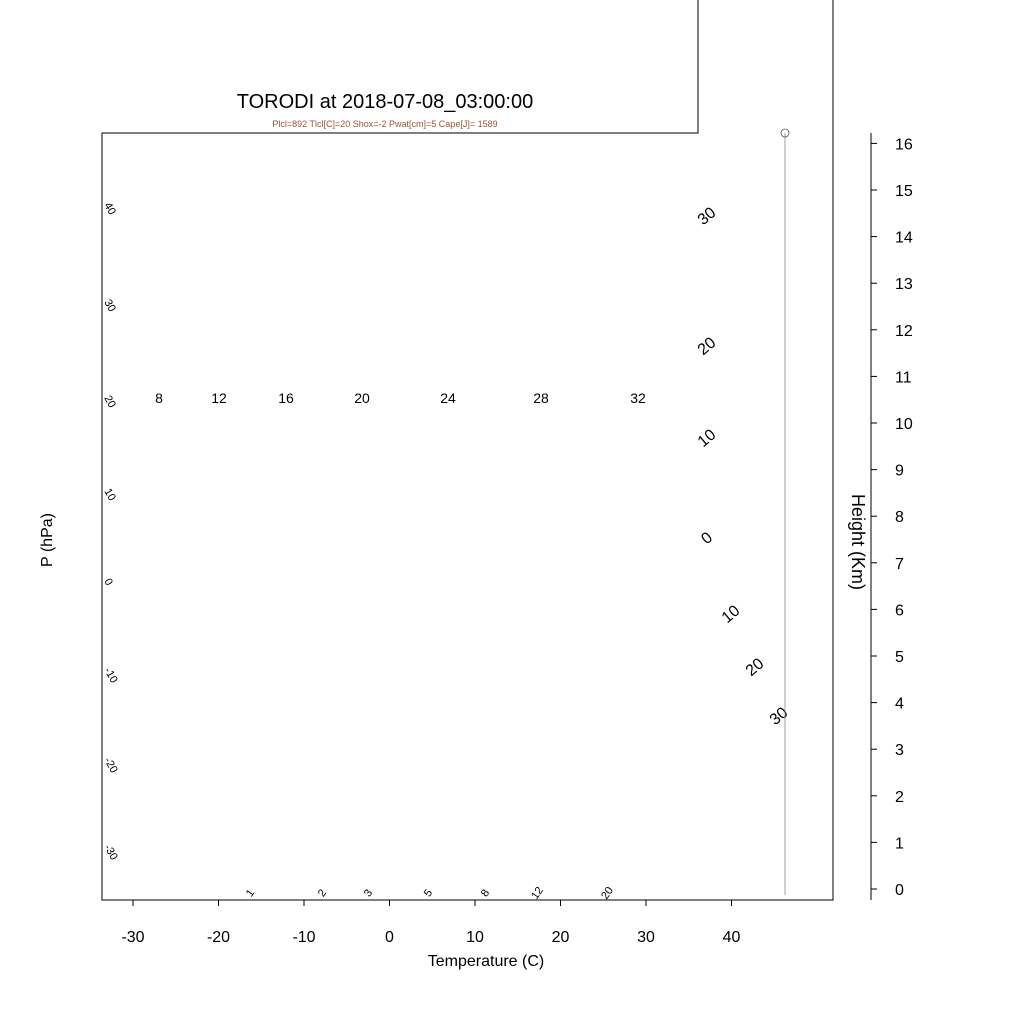  What do you see at coordinates (389, 937) in the screenshot?
I see `x-tick-label: 0` at bounding box center [389, 937].